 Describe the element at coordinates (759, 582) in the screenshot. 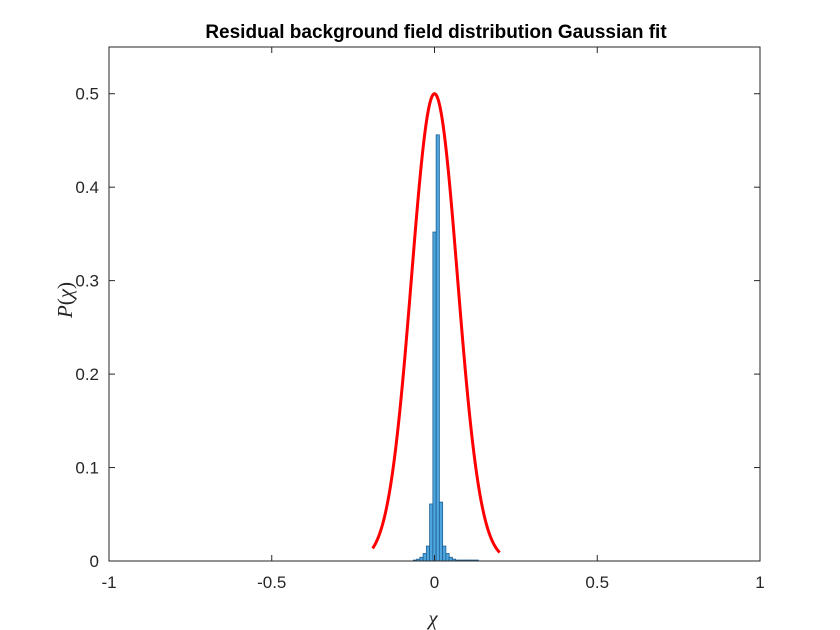

I see `x-tick-label: 1` at that location.